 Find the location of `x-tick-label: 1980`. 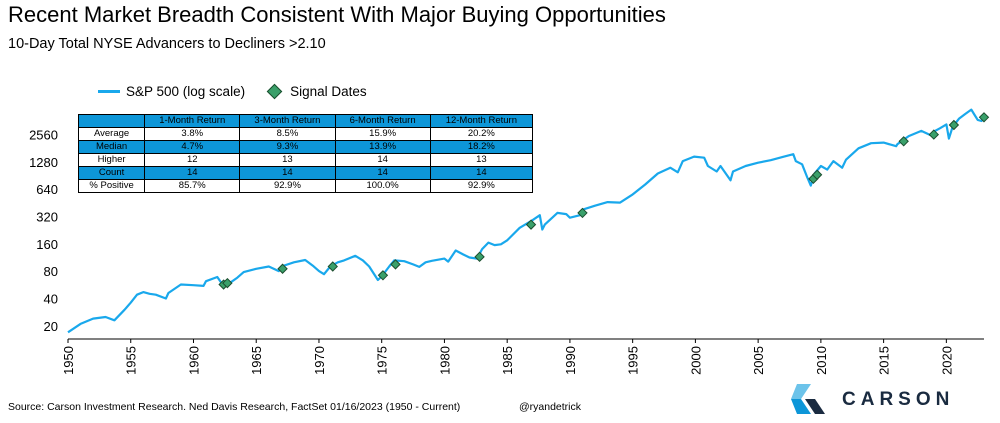

x-tick-label: 1980 is located at coordinates (444, 360).